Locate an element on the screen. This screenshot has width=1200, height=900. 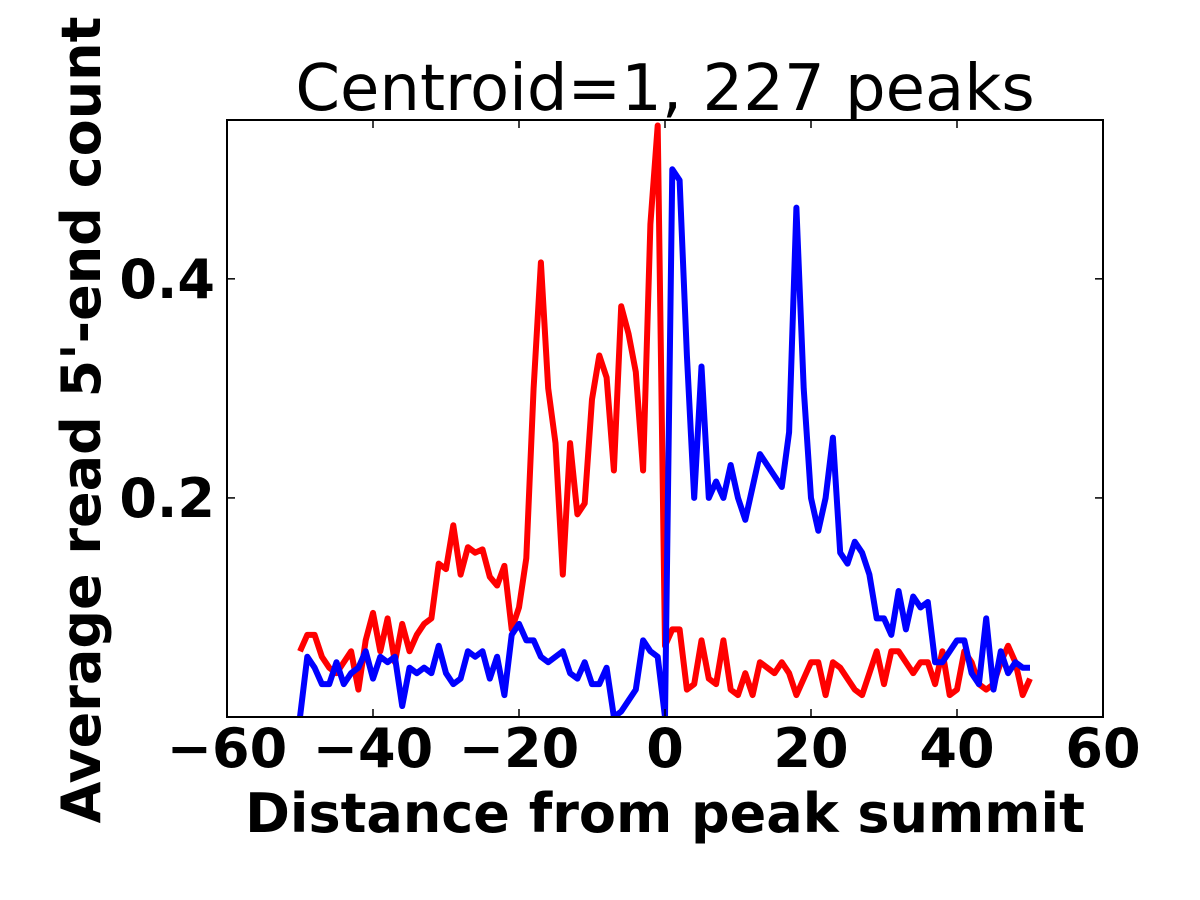
x-tick-label: 40 is located at coordinates (956, 748).